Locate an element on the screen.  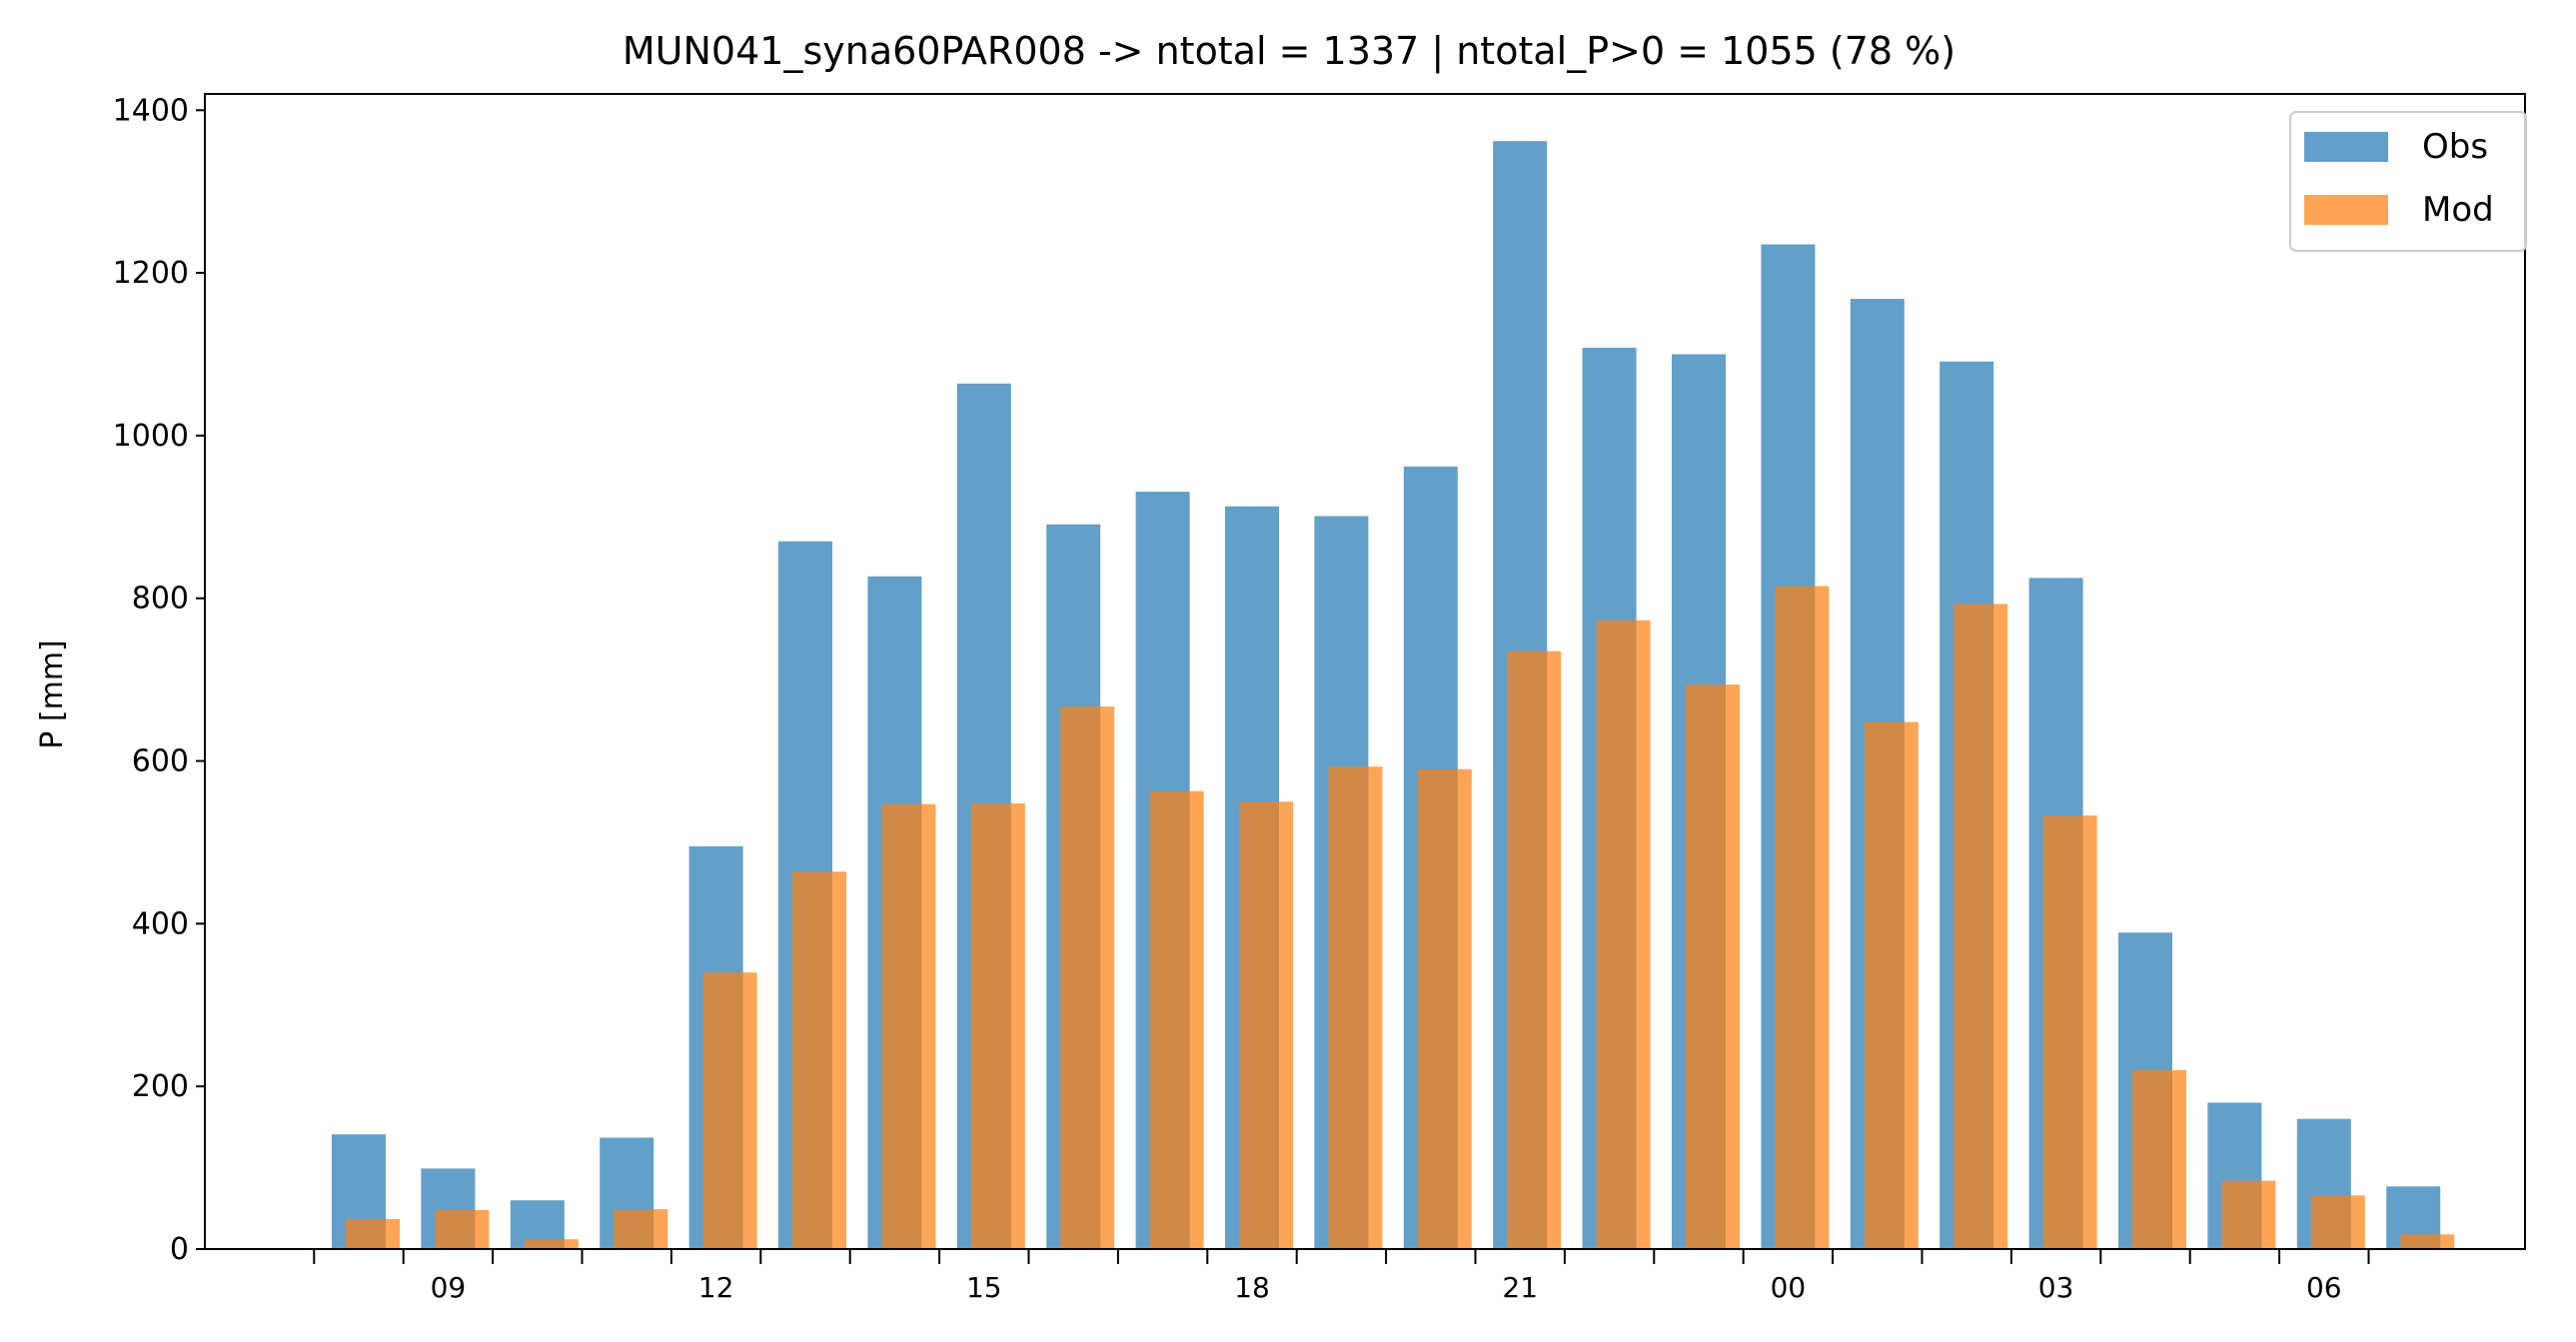
x-axis: 09 12 15 18 21 00 03 06 is located at coordinates (1341, 1276).